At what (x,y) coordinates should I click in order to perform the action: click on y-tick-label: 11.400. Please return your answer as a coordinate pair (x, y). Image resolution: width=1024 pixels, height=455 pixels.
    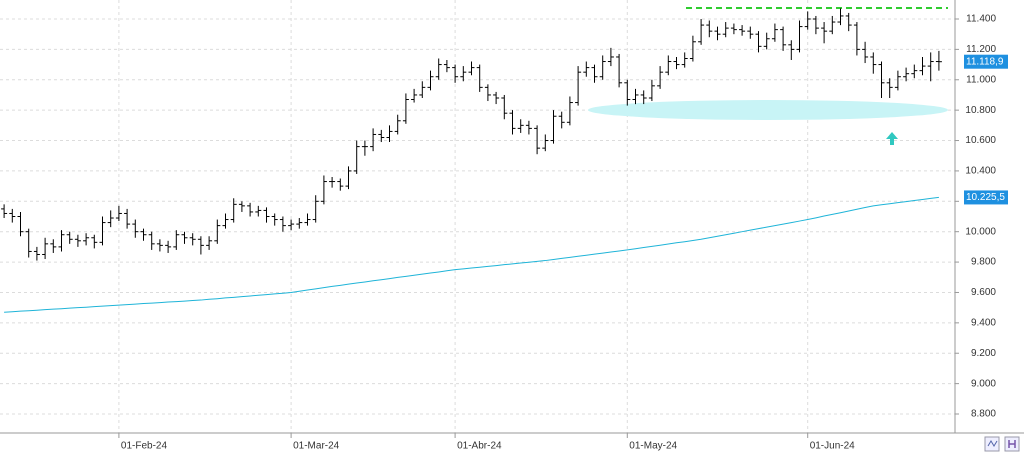
    Looking at the image, I should click on (981, 19).